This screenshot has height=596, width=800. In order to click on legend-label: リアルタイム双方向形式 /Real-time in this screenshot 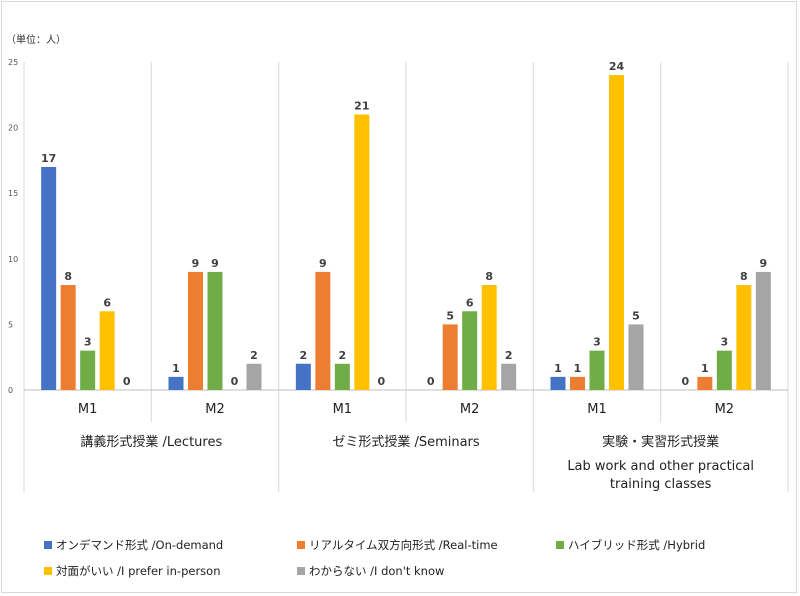, I will do `click(403, 545)`.